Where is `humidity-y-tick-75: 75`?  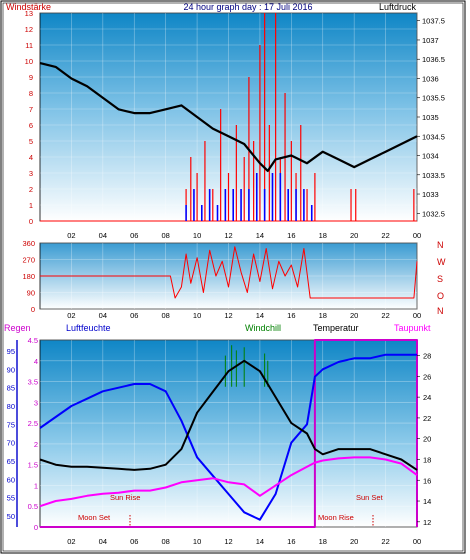
humidity-y-tick-75: 75 is located at coordinates (11, 424).